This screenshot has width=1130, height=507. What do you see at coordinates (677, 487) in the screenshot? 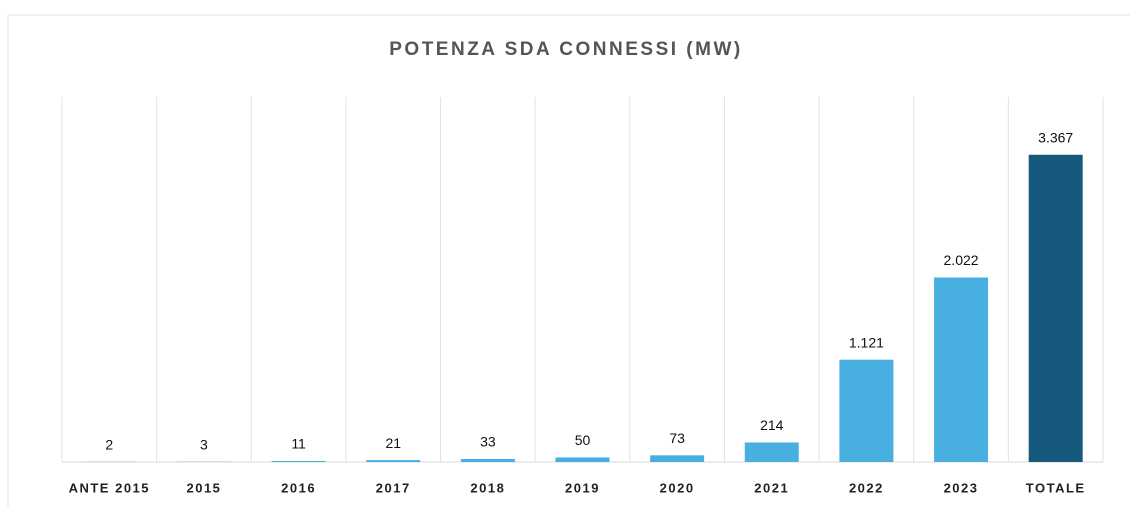
I see `x-tick-label: 2020` at bounding box center [677, 487].